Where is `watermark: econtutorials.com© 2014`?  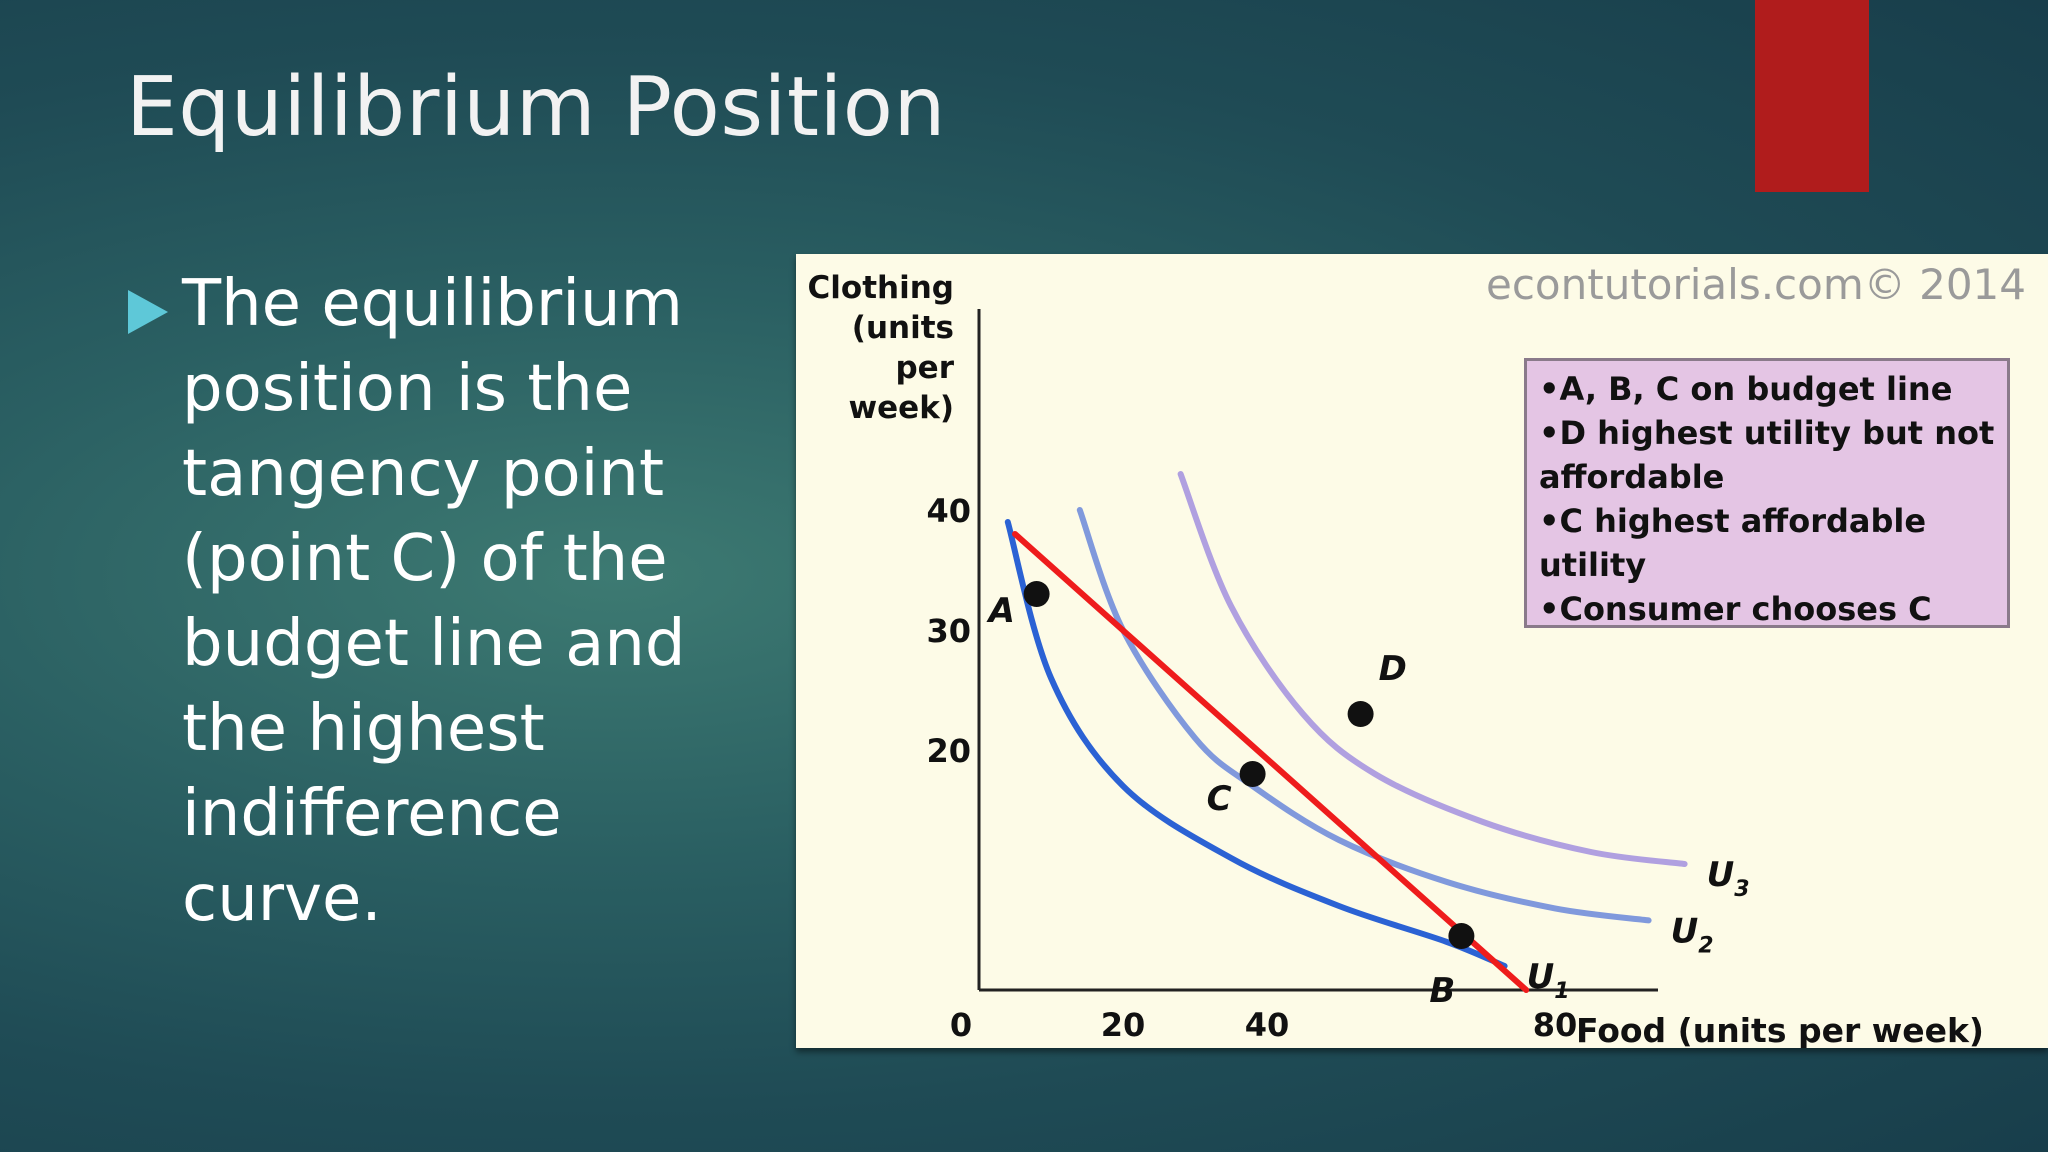 watermark: econtutorials.com© 2014 is located at coordinates (1755, 284).